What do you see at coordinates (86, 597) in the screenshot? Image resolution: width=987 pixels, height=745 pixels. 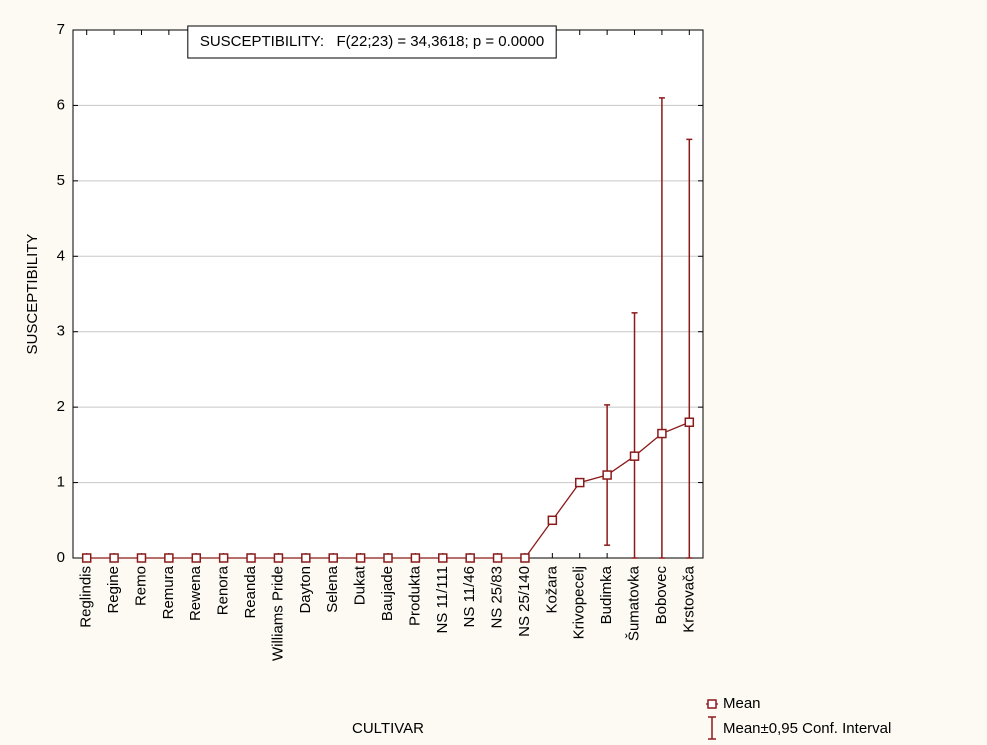 I see `x-tick-label: Reglindis` at bounding box center [86, 597].